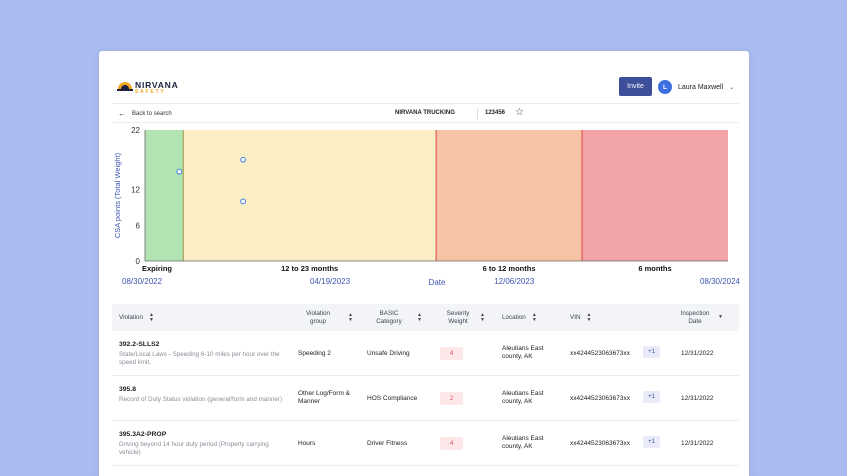 The width and height of the screenshot is (847, 476). Describe the element at coordinates (138, 261) in the screenshot. I see `y-tick-label: 0` at that location.